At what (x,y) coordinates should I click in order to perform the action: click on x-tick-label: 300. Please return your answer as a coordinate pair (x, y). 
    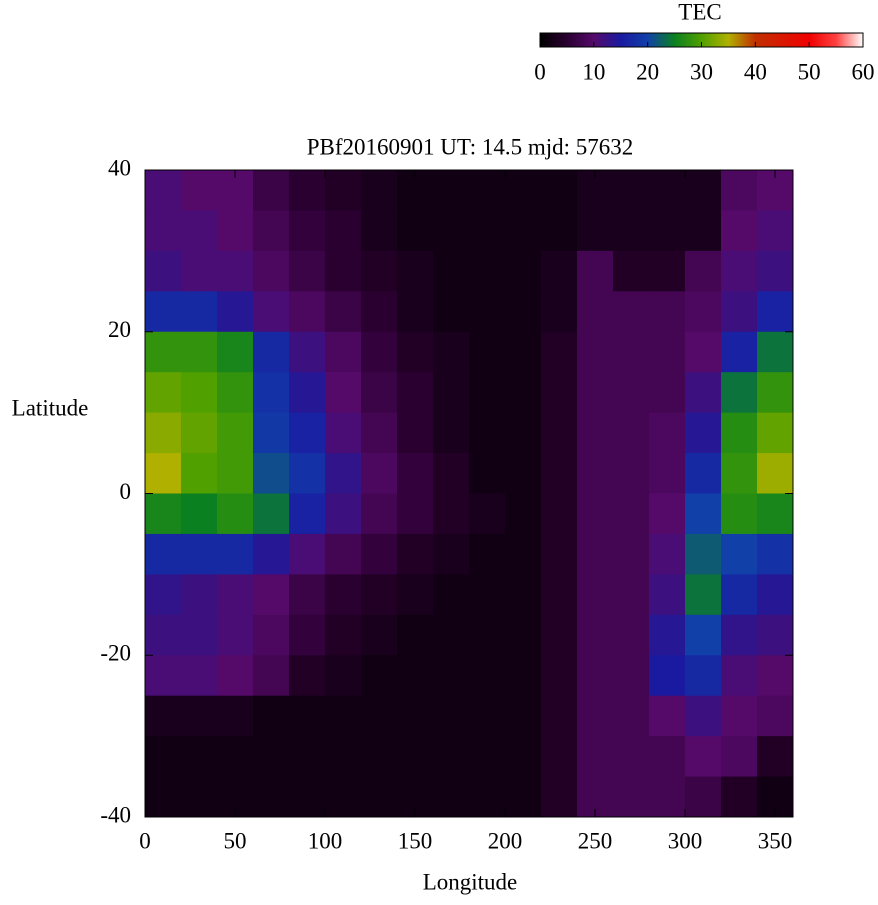
    Looking at the image, I should click on (685, 840).